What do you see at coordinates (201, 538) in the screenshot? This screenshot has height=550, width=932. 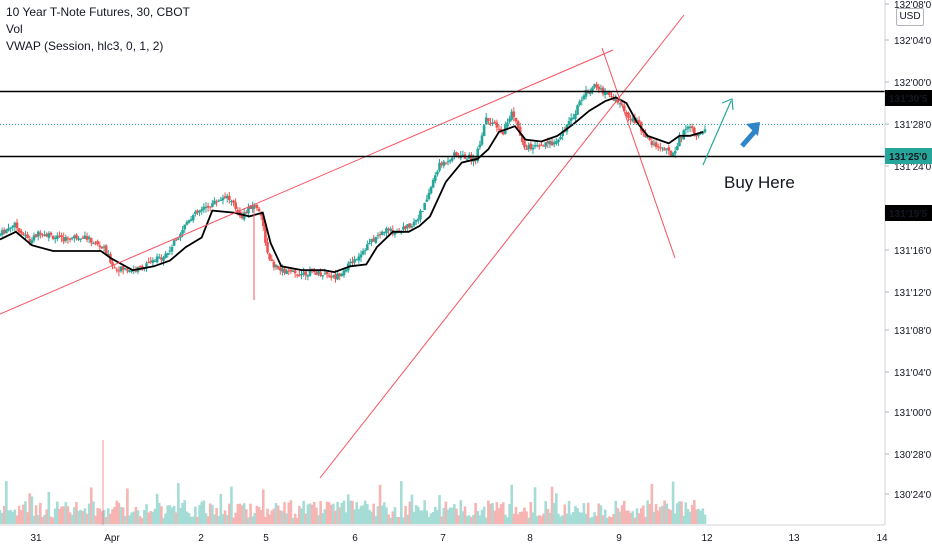 I see `x-tick-label: 2` at bounding box center [201, 538].